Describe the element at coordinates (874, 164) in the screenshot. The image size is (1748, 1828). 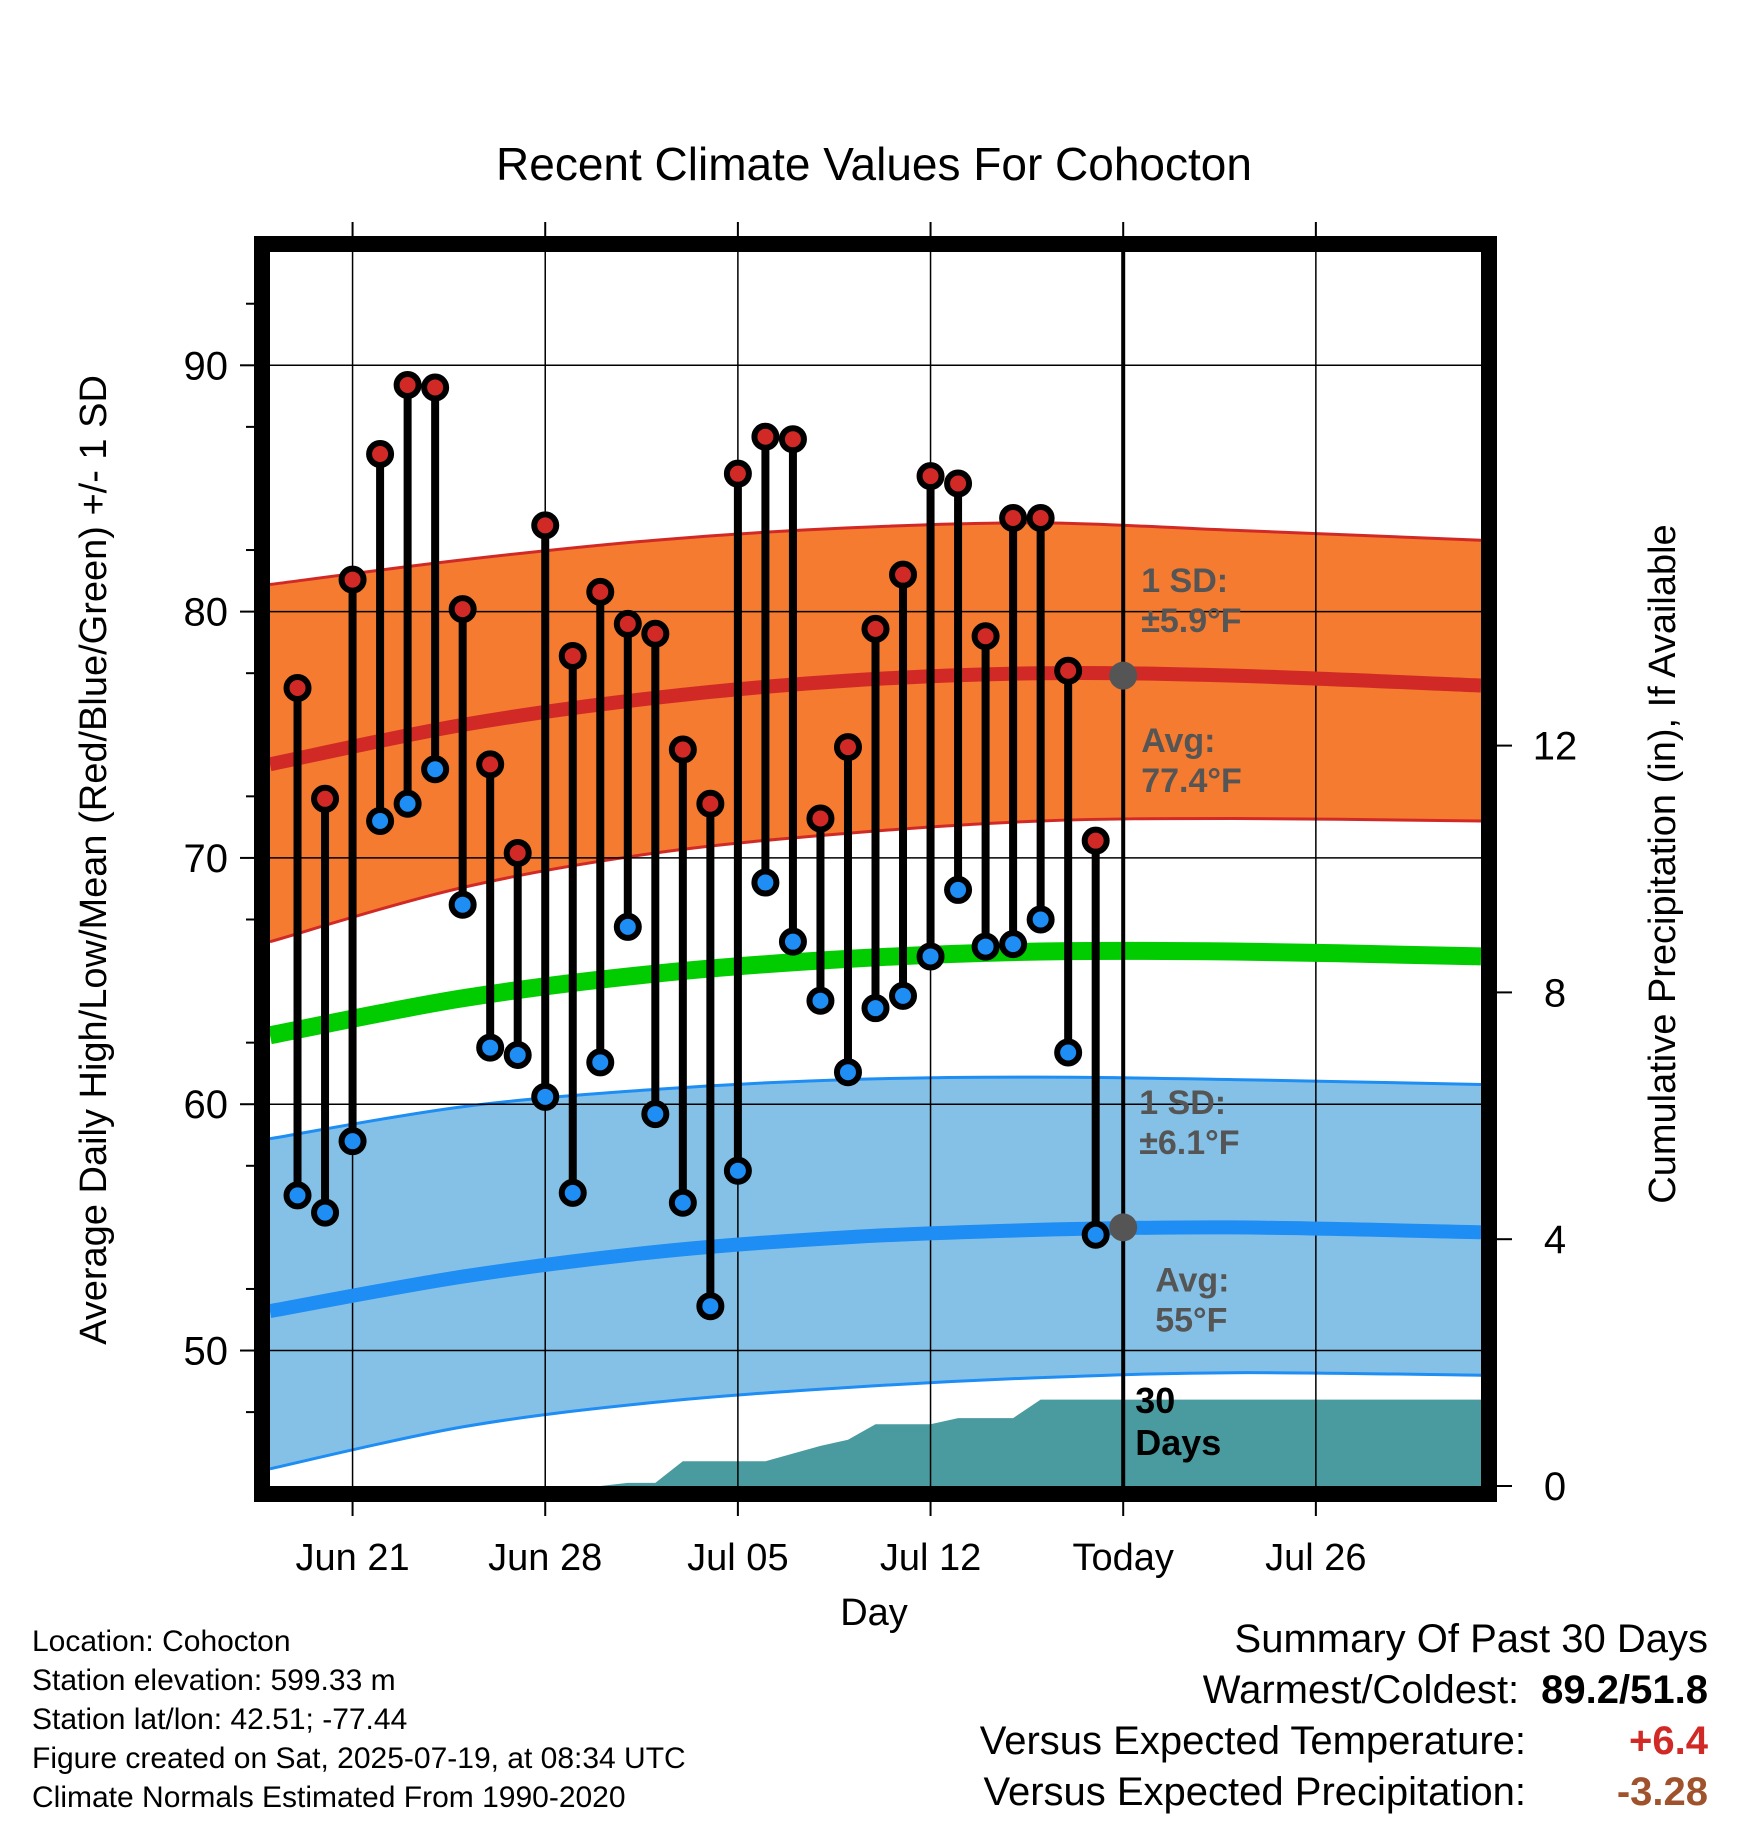
I see `chart-title: Recent Climate Values For Cohocton` at that location.